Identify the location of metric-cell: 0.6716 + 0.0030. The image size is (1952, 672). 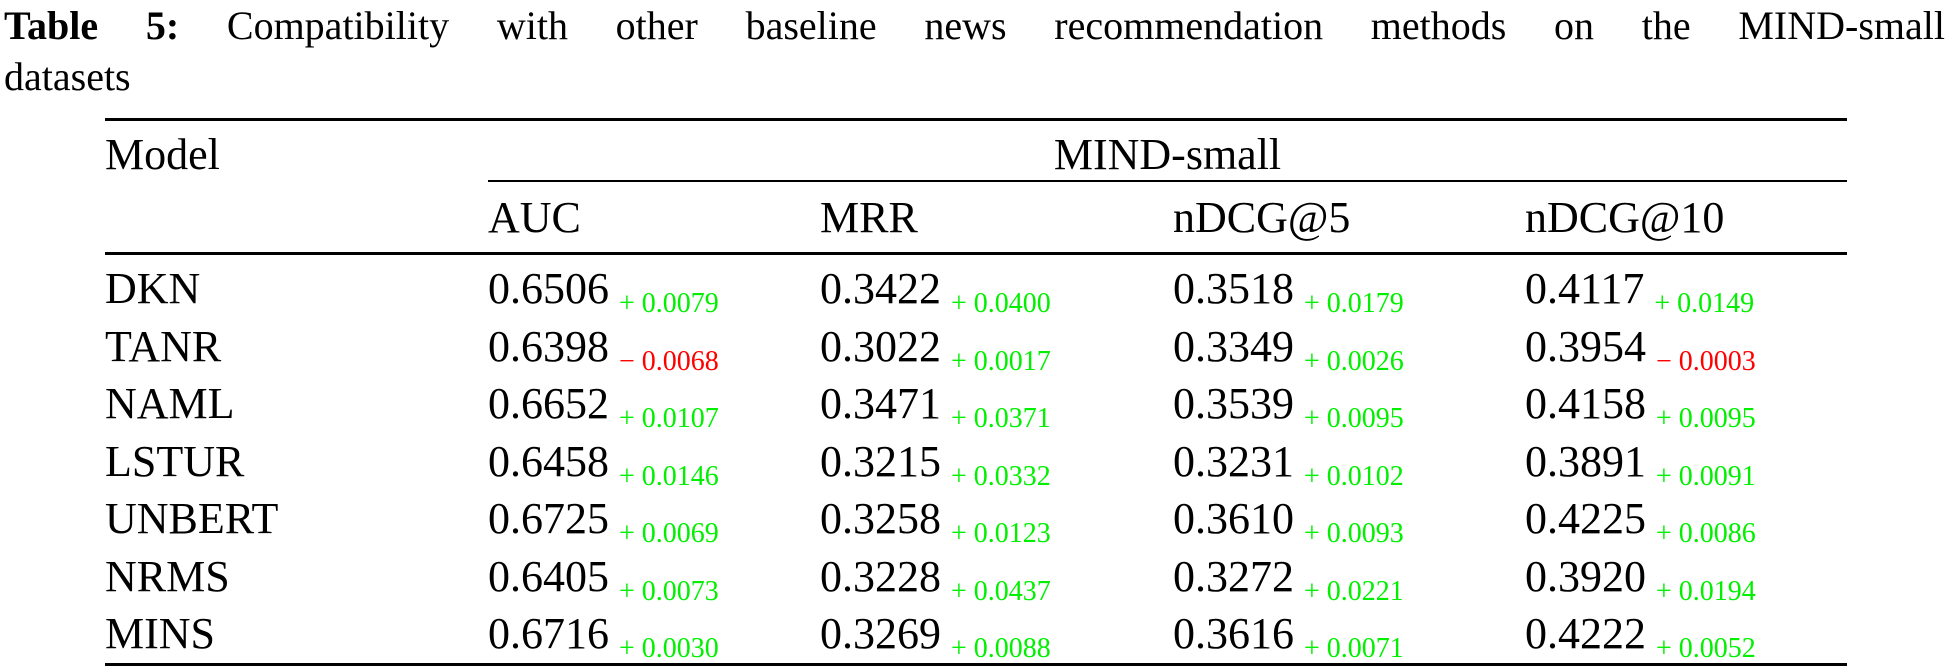
(654, 634).